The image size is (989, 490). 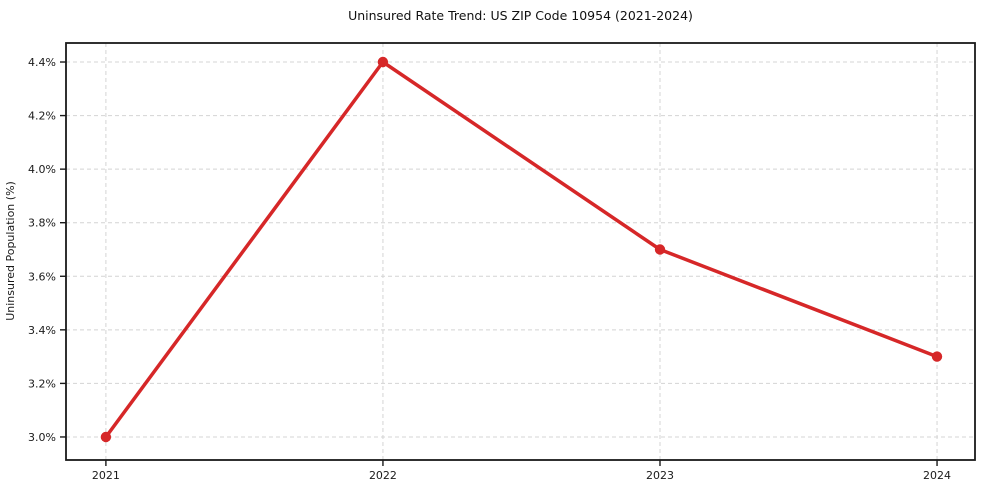 What do you see at coordinates (42, 437) in the screenshot?
I see `y-tick-label: 3.0%` at bounding box center [42, 437].